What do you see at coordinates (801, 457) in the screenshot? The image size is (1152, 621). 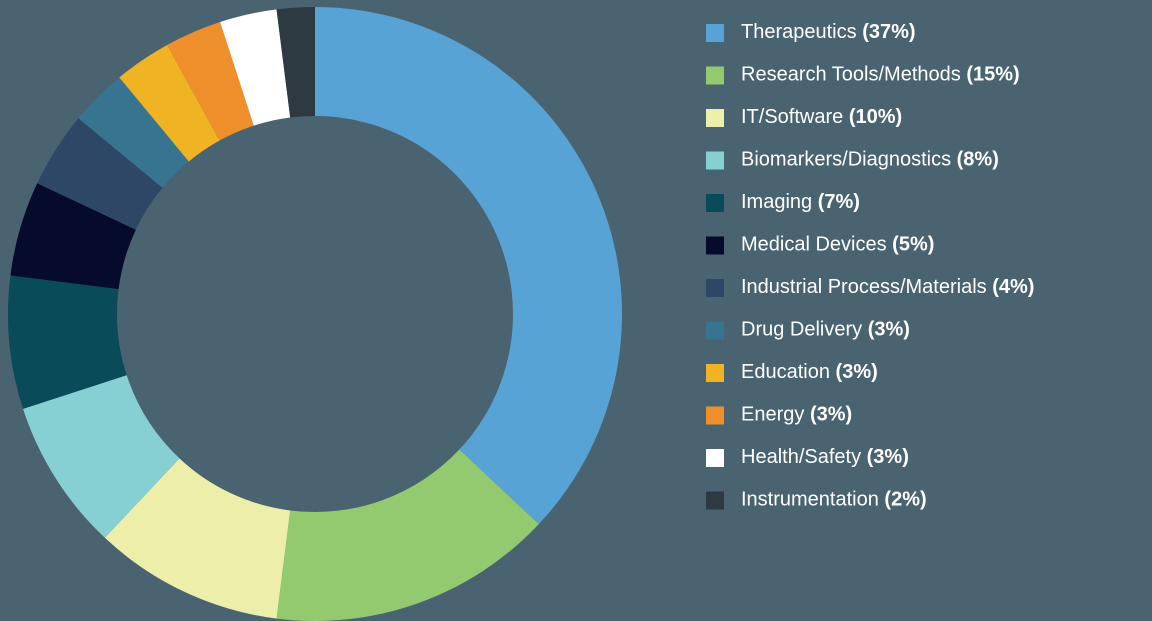 I see `legend-name: Health/Safety` at bounding box center [801, 457].